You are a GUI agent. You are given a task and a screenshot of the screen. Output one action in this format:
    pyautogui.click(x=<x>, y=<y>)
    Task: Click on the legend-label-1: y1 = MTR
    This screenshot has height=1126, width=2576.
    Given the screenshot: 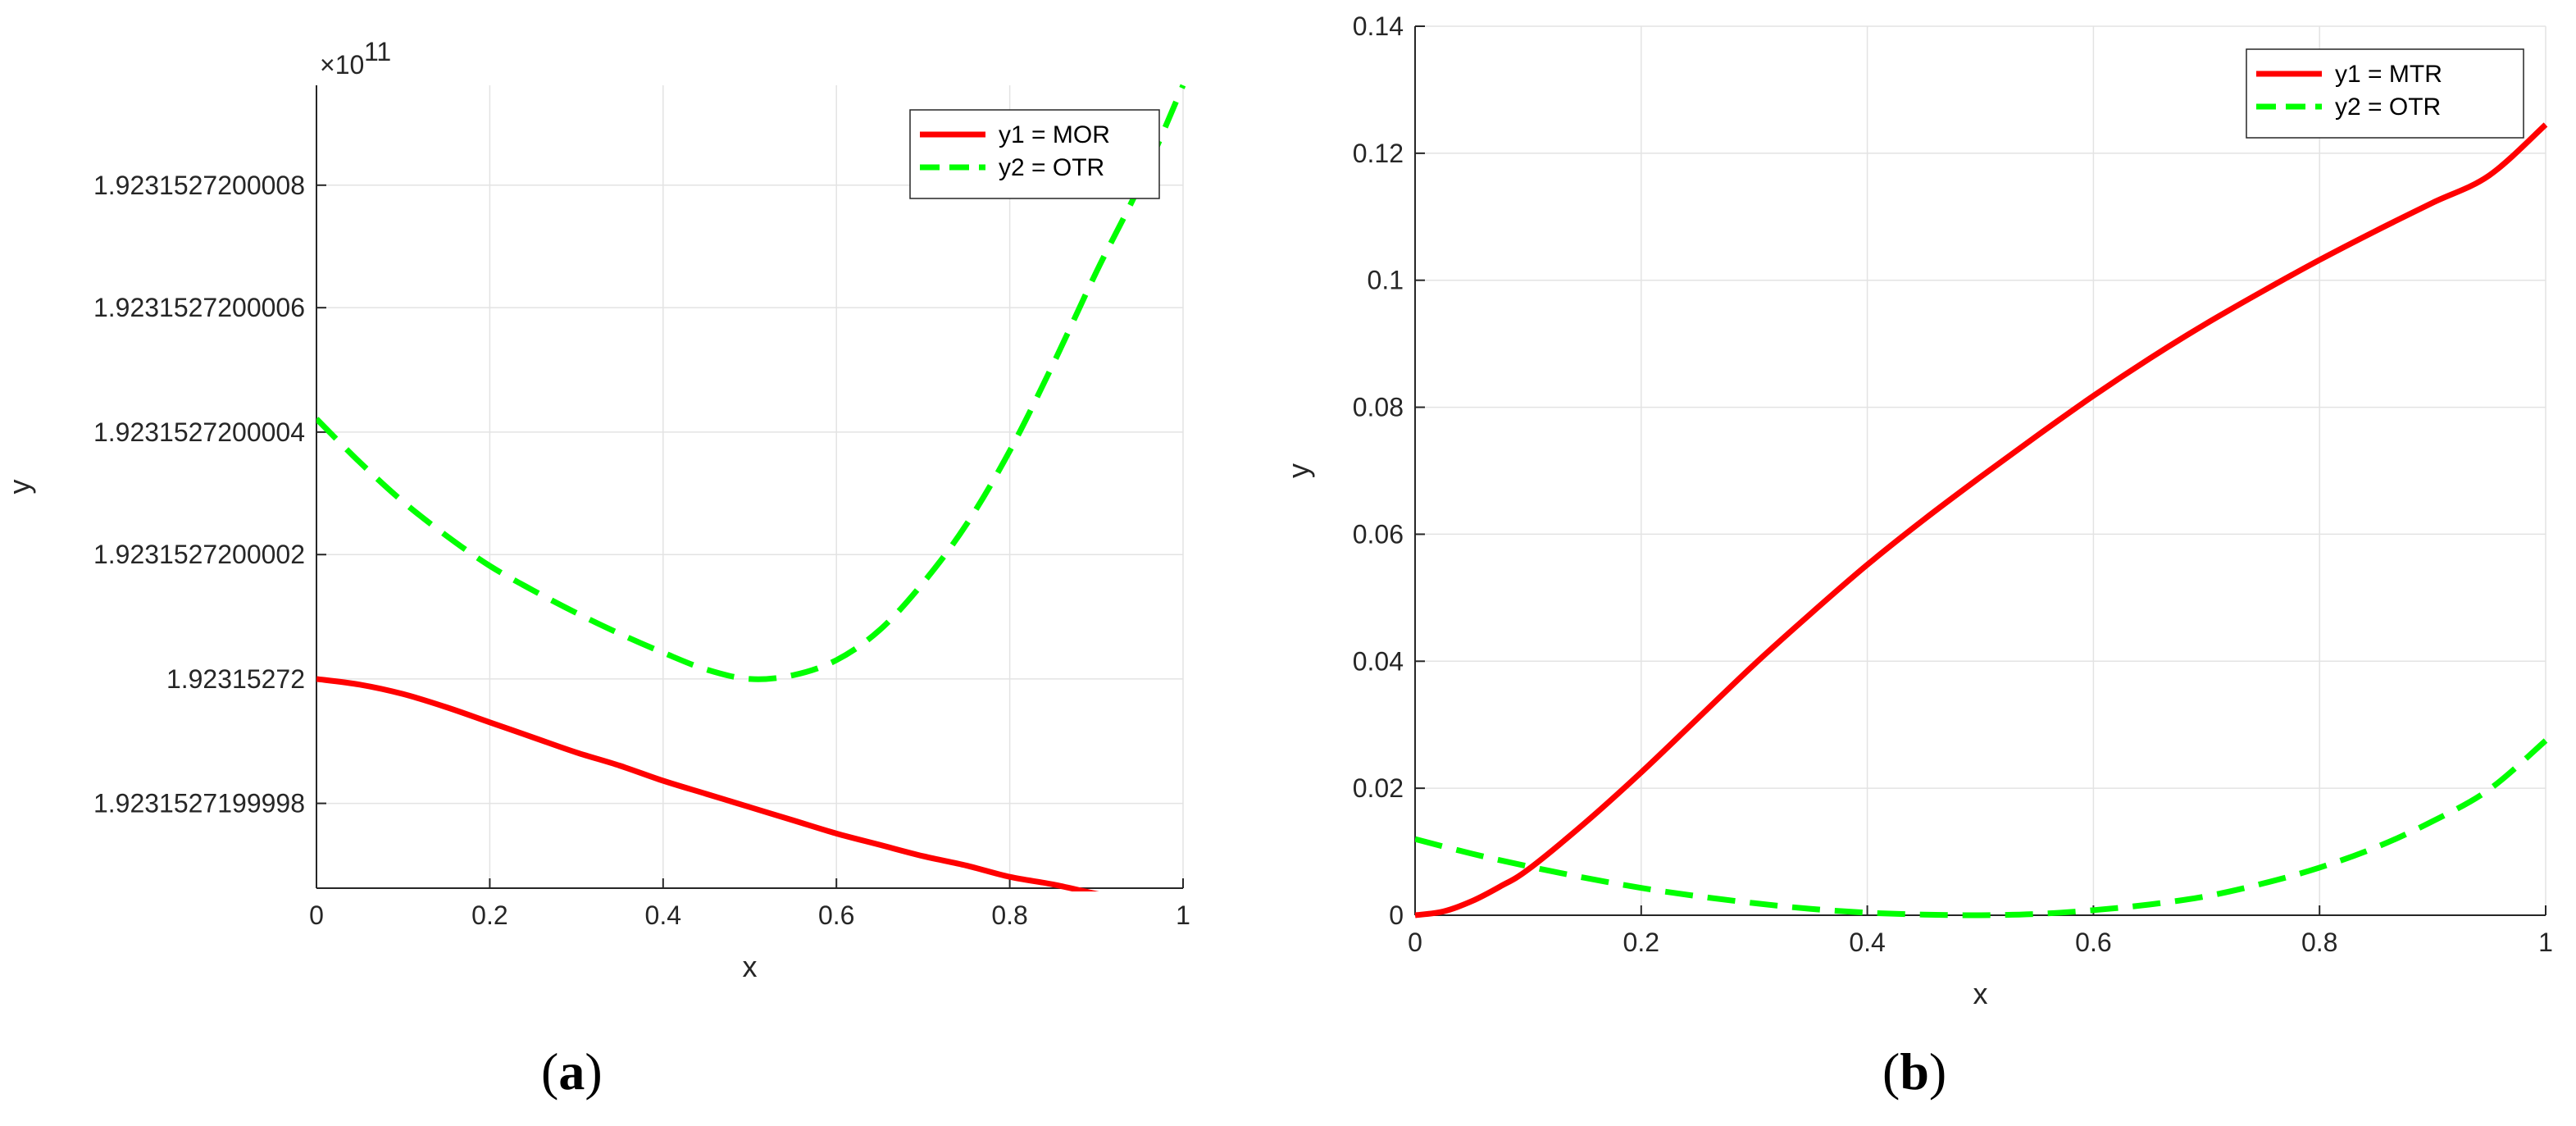 What is the action you would take?
    pyautogui.click(x=2389, y=74)
    